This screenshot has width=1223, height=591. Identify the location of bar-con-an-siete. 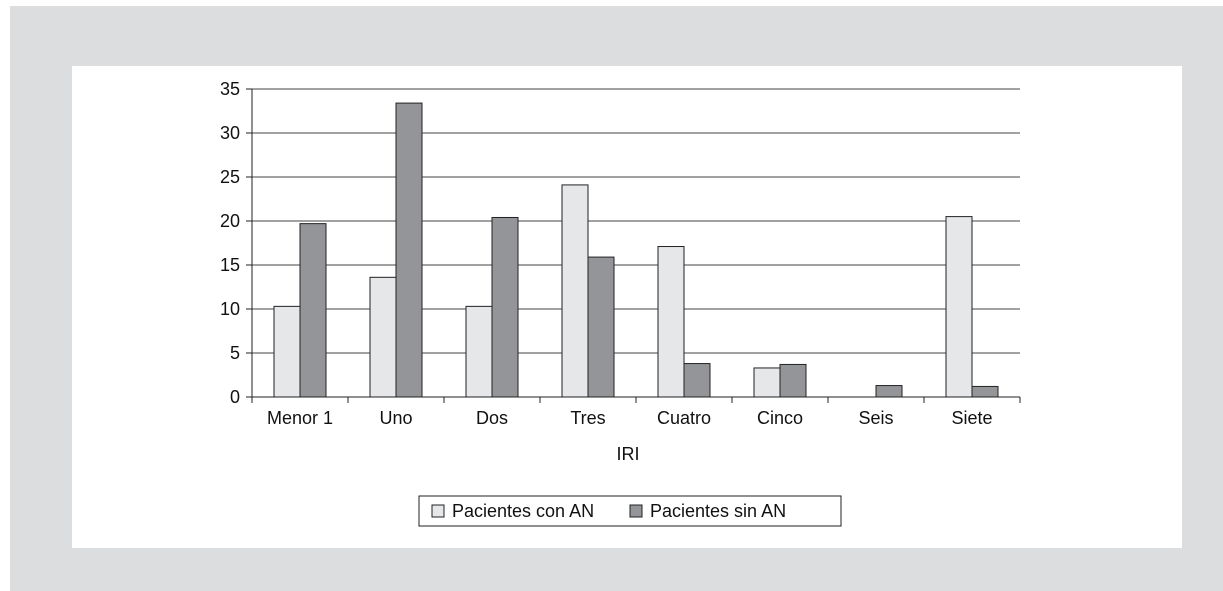
(959, 307).